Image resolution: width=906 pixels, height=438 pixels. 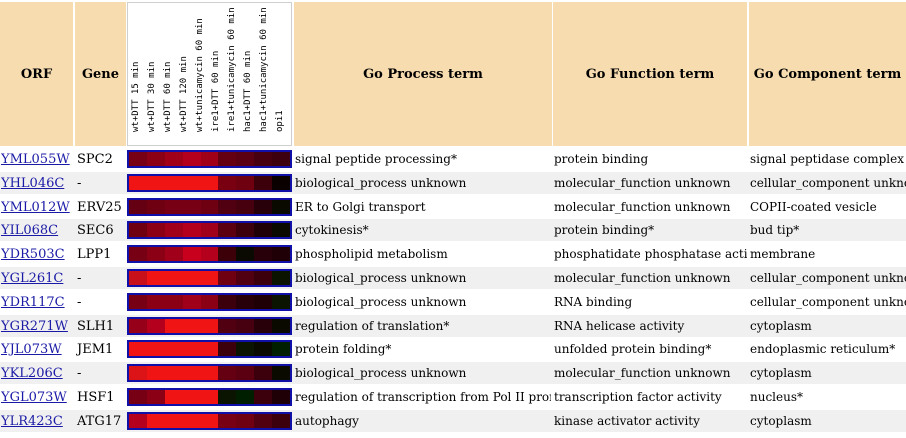 I want to click on orf-link: YGL261C, so click(x=32, y=278).